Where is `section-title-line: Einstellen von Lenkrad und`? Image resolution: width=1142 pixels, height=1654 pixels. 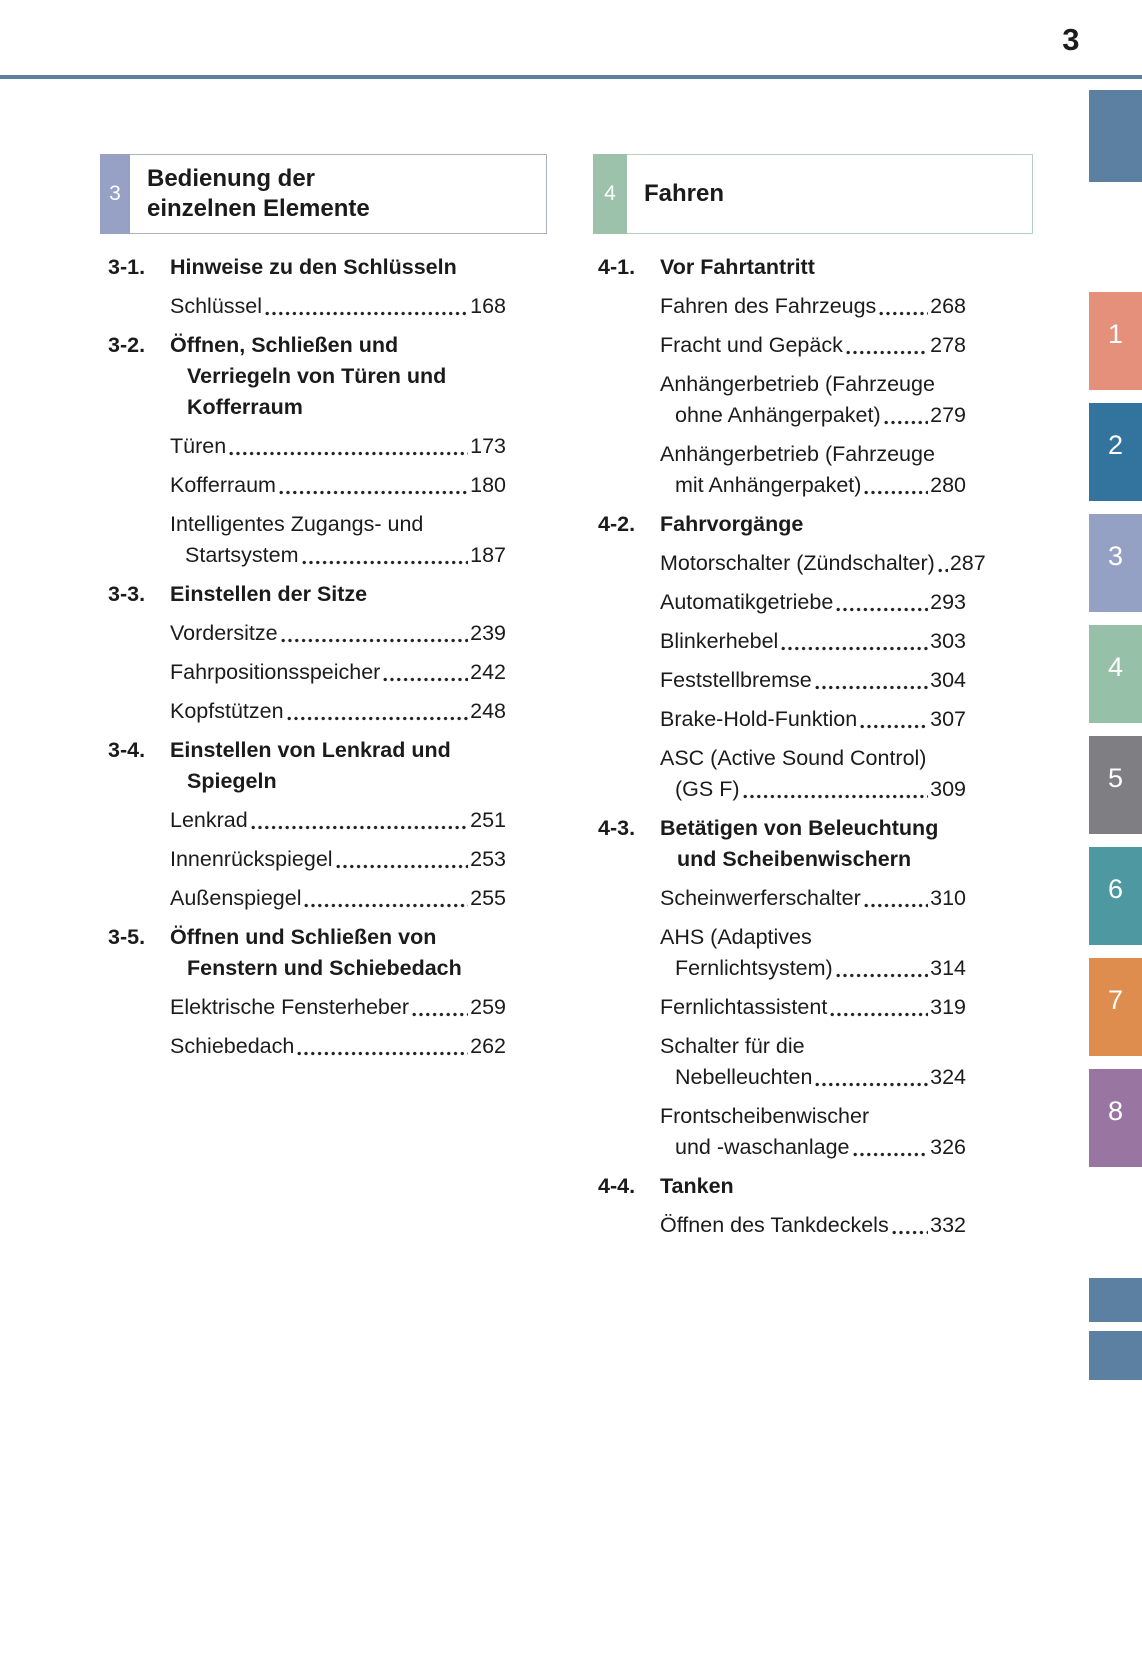 section-title-line: Einstellen von Lenkrad und is located at coordinates (310, 750).